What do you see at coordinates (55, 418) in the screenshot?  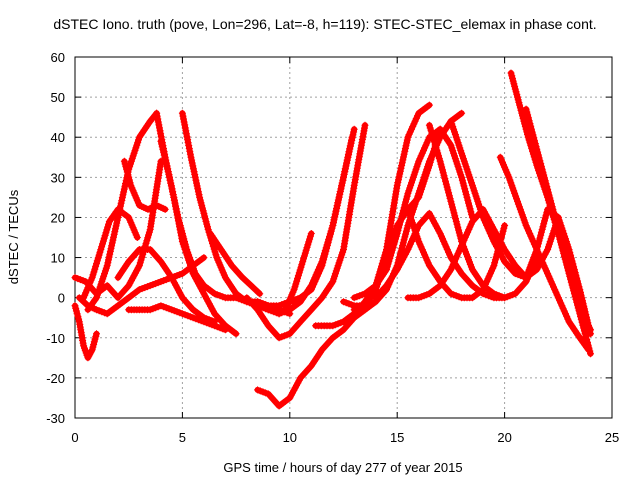 I see `y-tick-label: -30` at bounding box center [55, 418].